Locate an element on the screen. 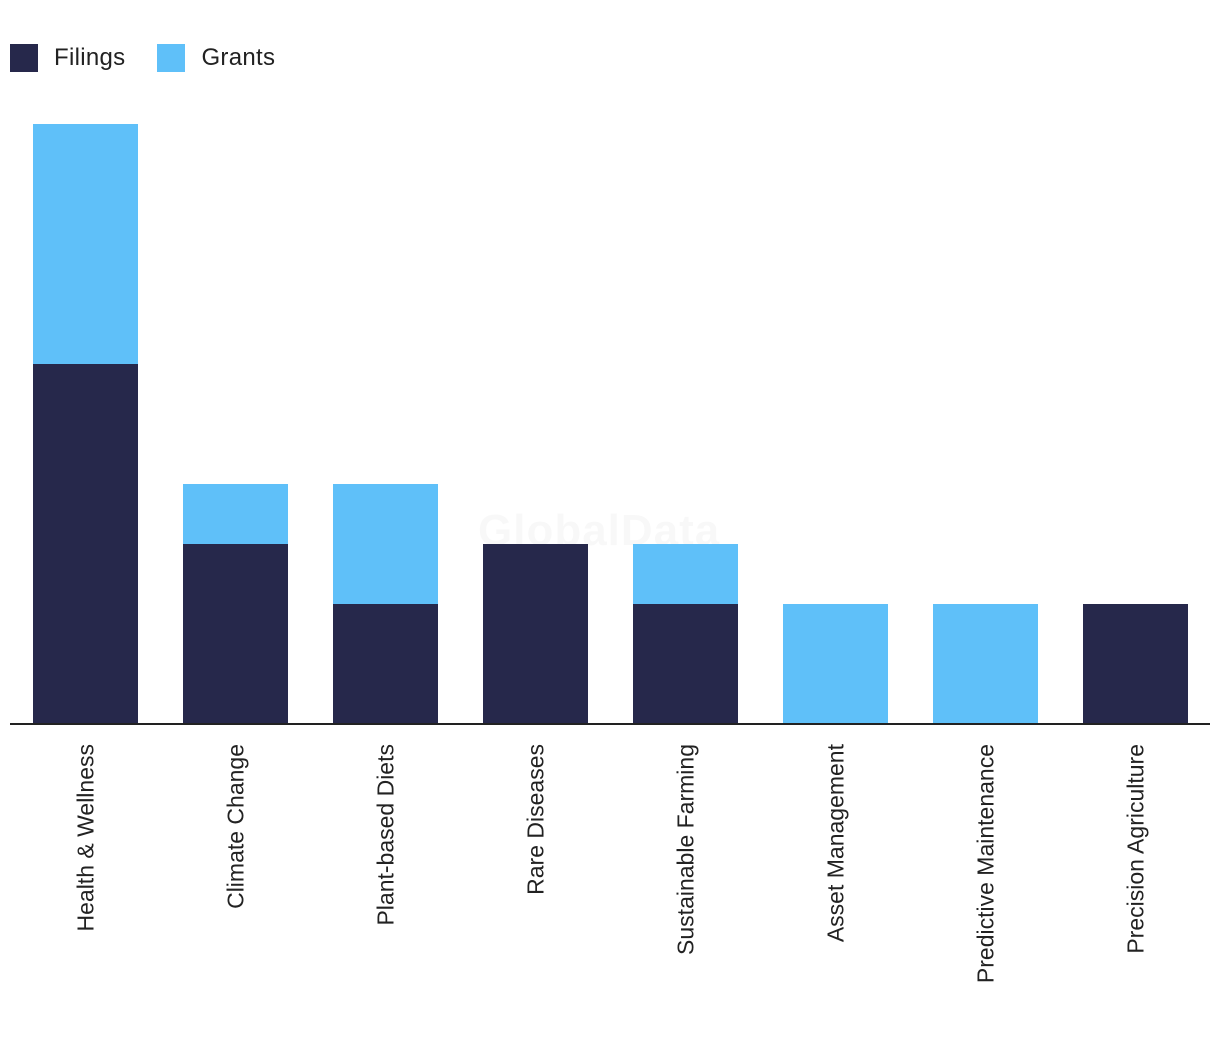 The height and width of the screenshot is (1060, 1220). bar-grants-climate-change is located at coordinates (235, 514).